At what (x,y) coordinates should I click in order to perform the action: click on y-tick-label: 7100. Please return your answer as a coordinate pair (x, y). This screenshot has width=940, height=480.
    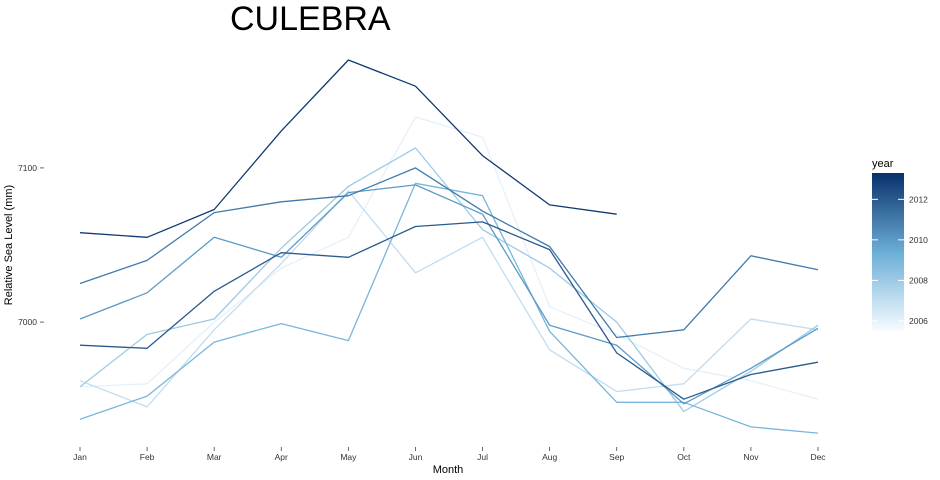
    Looking at the image, I should click on (27, 168).